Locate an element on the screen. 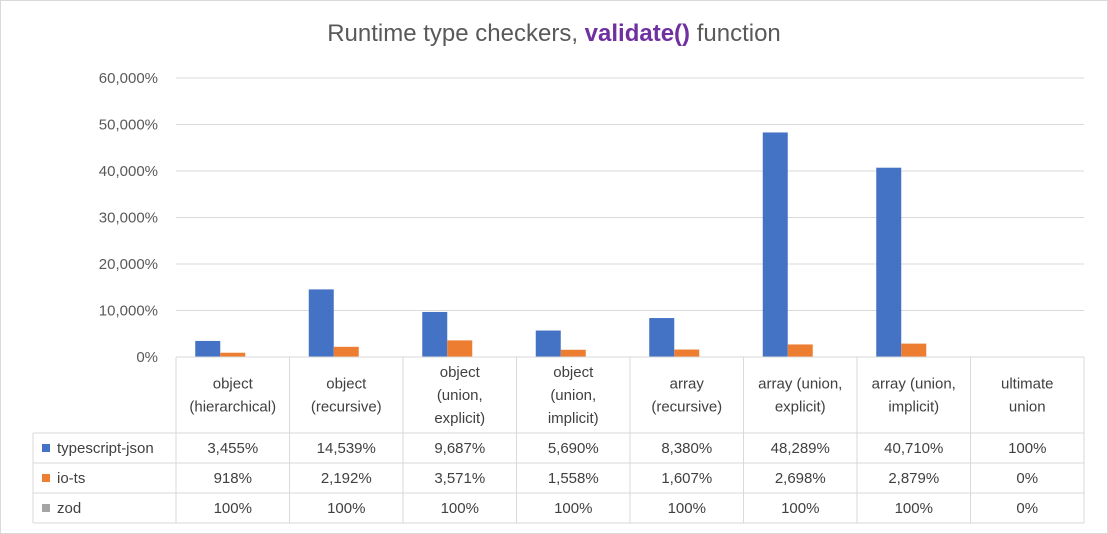 The height and width of the screenshot is (534, 1108). y-tick-label: 60,000% is located at coordinates (128, 78).